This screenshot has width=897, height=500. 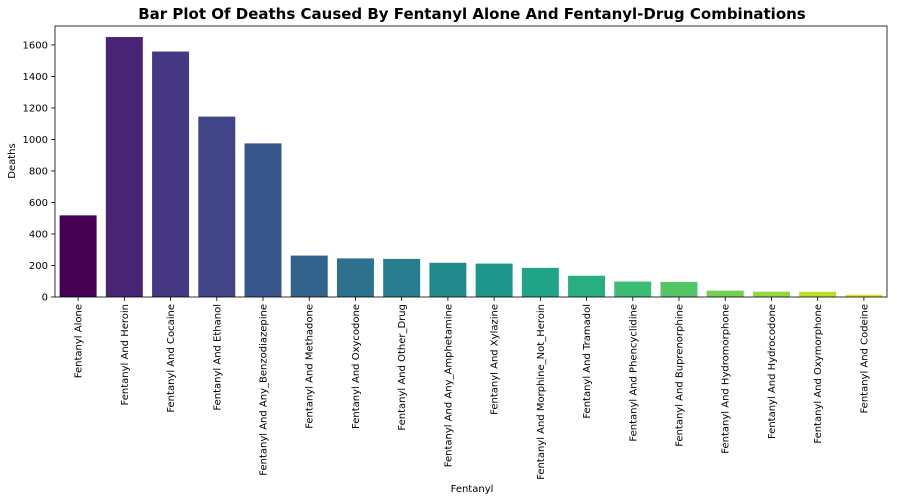 What do you see at coordinates (12, 160) in the screenshot?
I see `y-axis-label: Deaths` at bounding box center [12, 160].